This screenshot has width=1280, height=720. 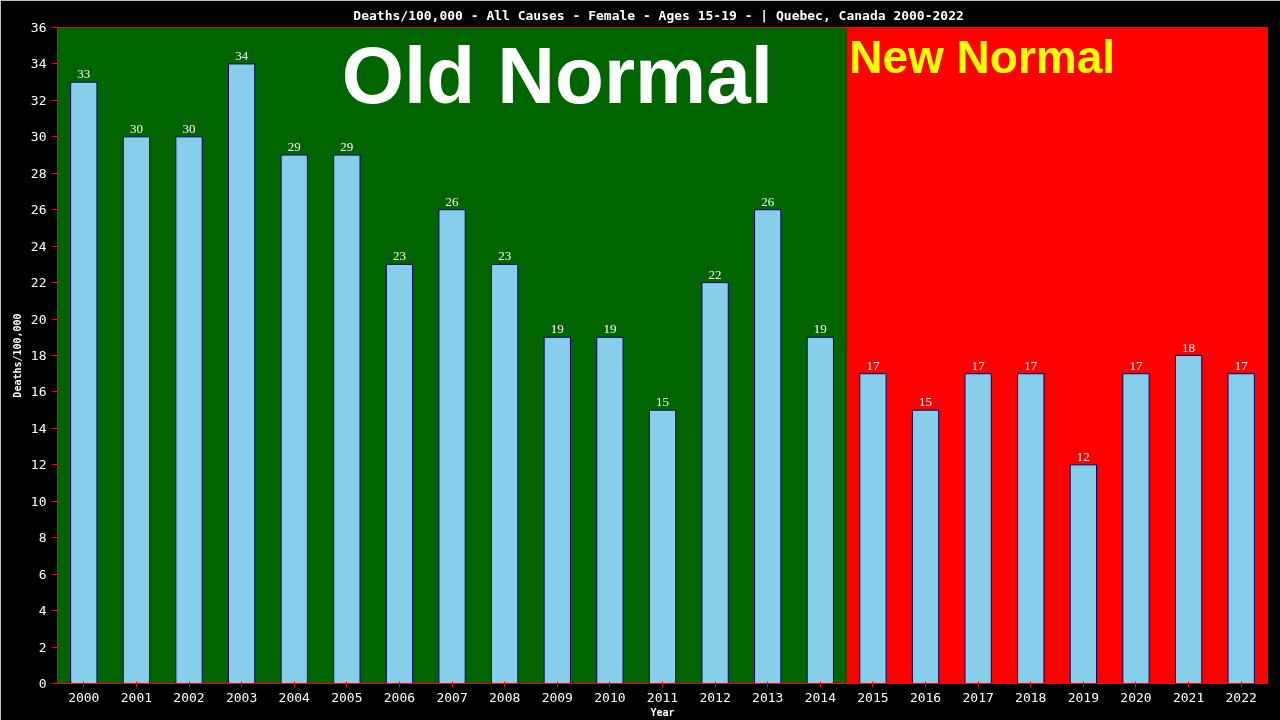 I want to click on x-axis-title: Year, so click(x=662, y=712).